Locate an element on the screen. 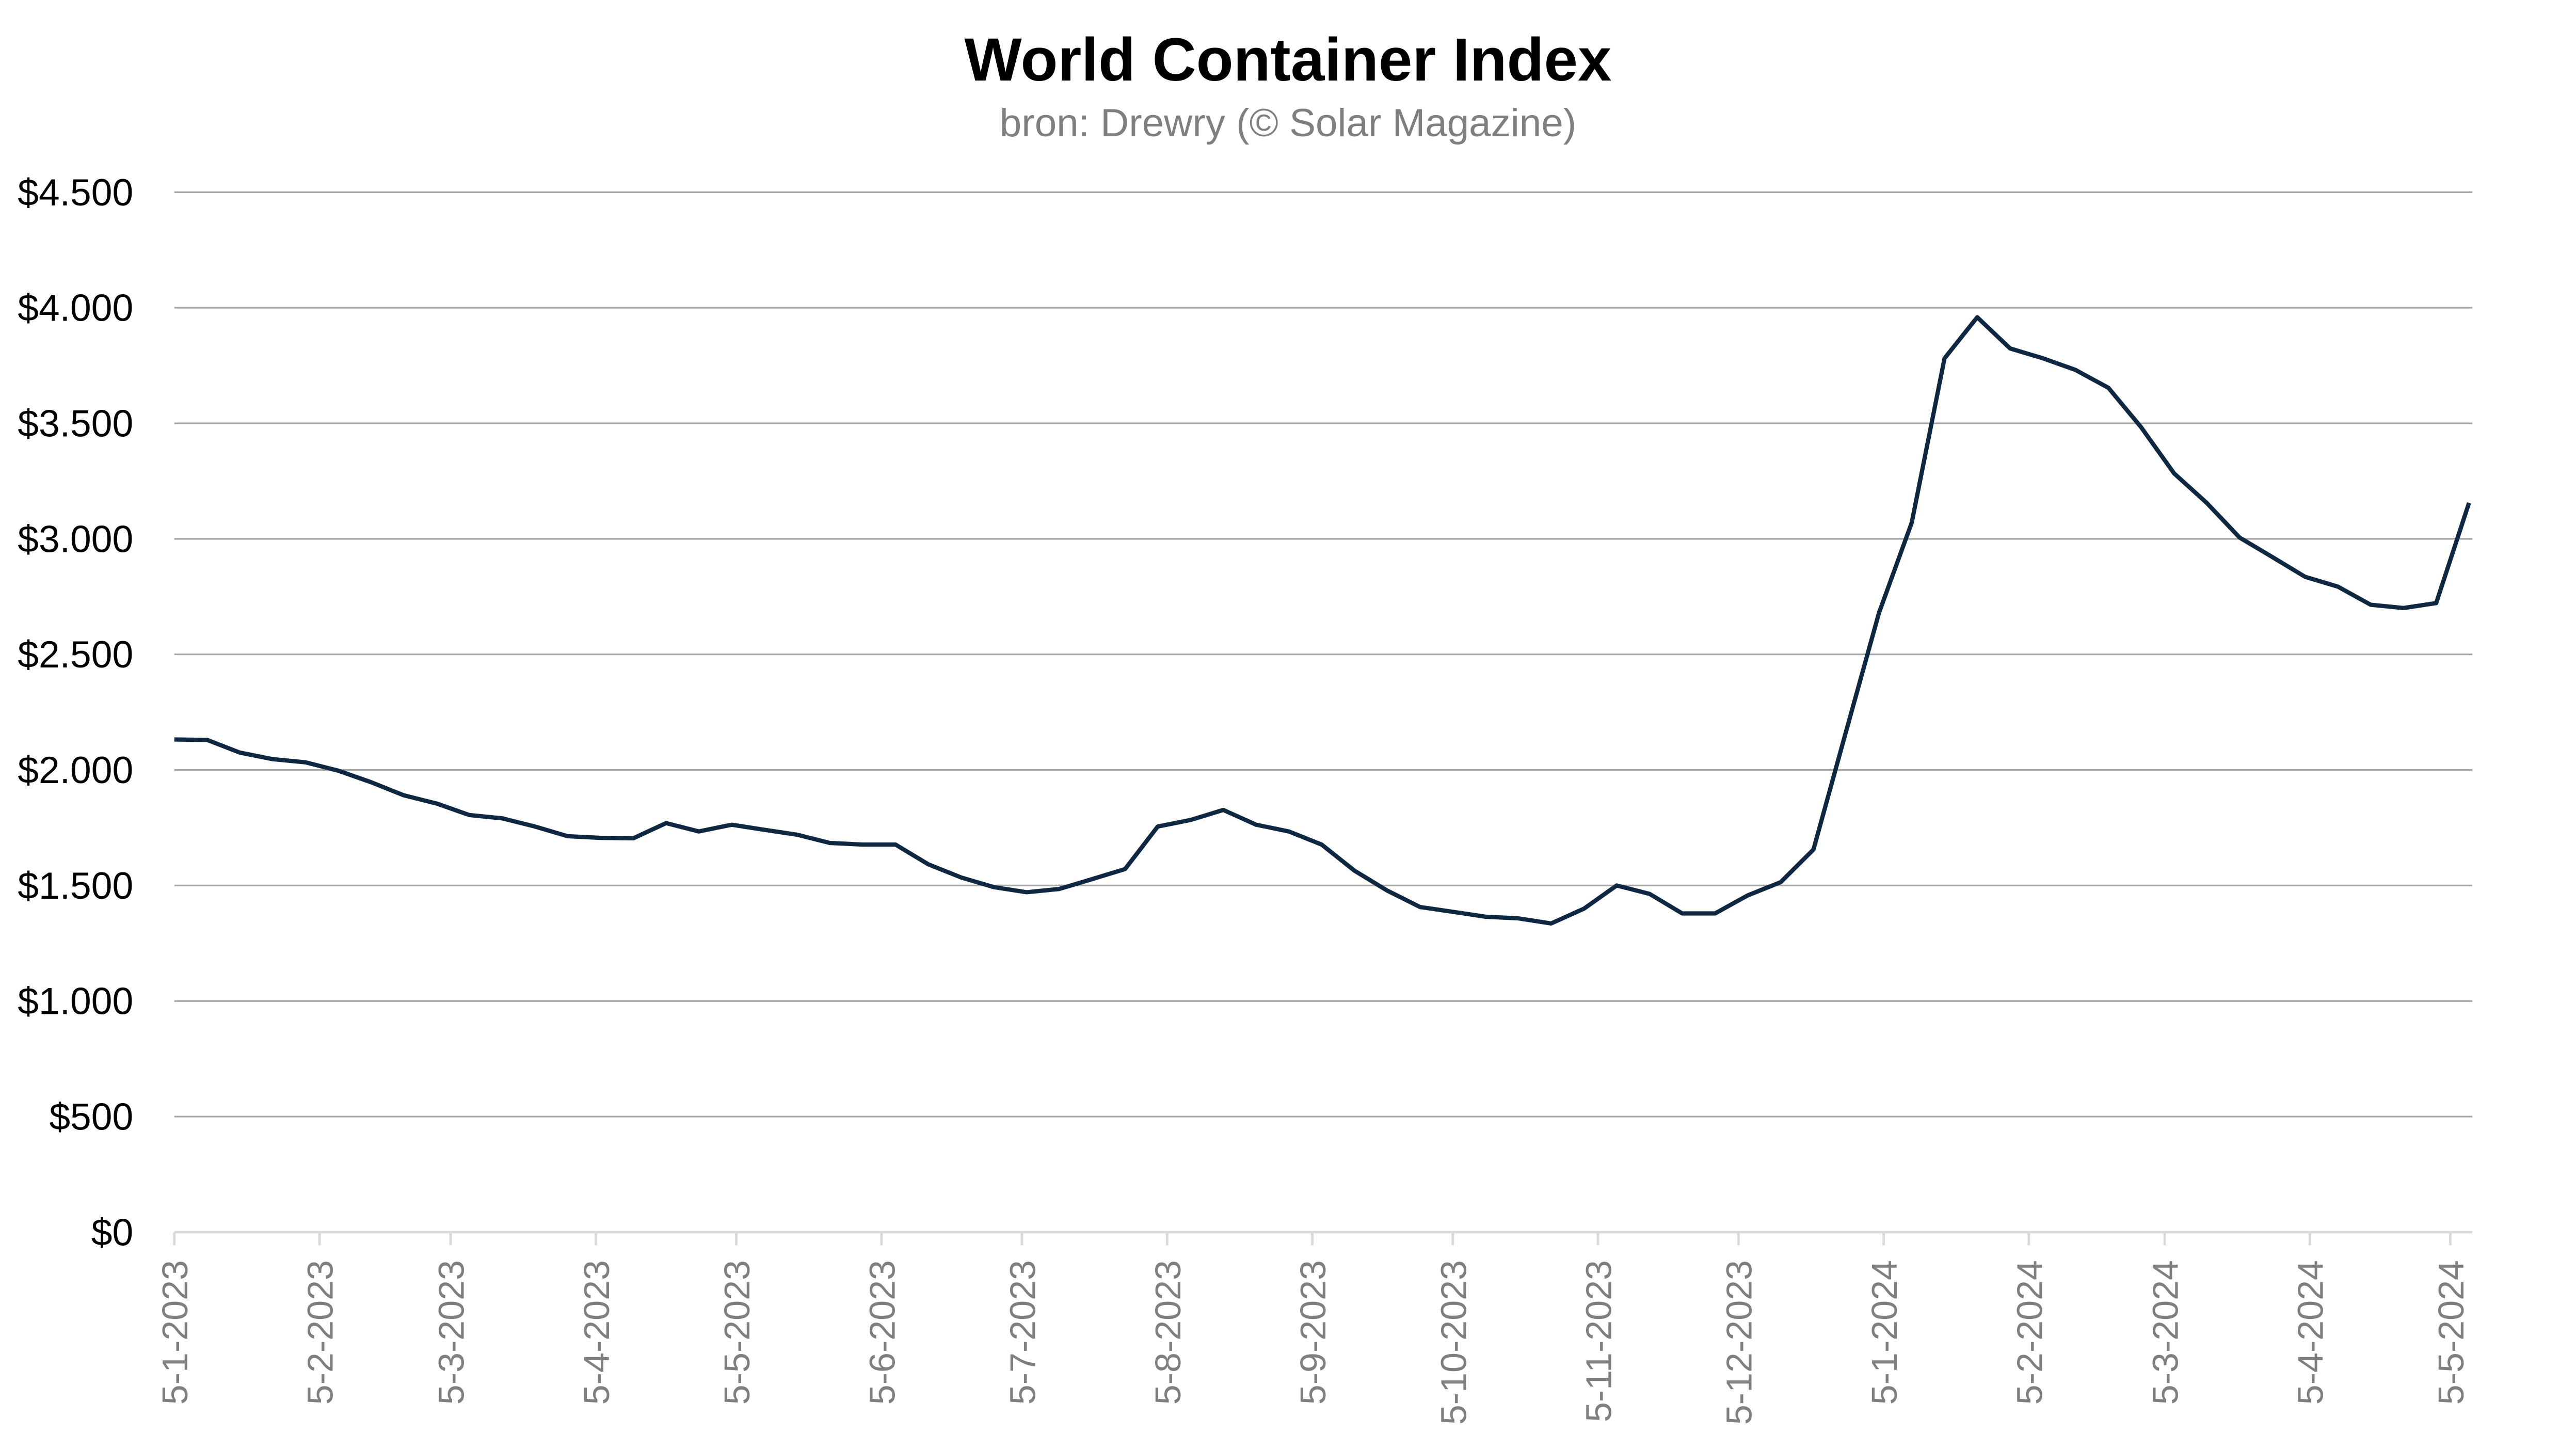 This screenshot has width=2576, height=1449. y-tick-label: $500 is located at coordinates (91, 1117).